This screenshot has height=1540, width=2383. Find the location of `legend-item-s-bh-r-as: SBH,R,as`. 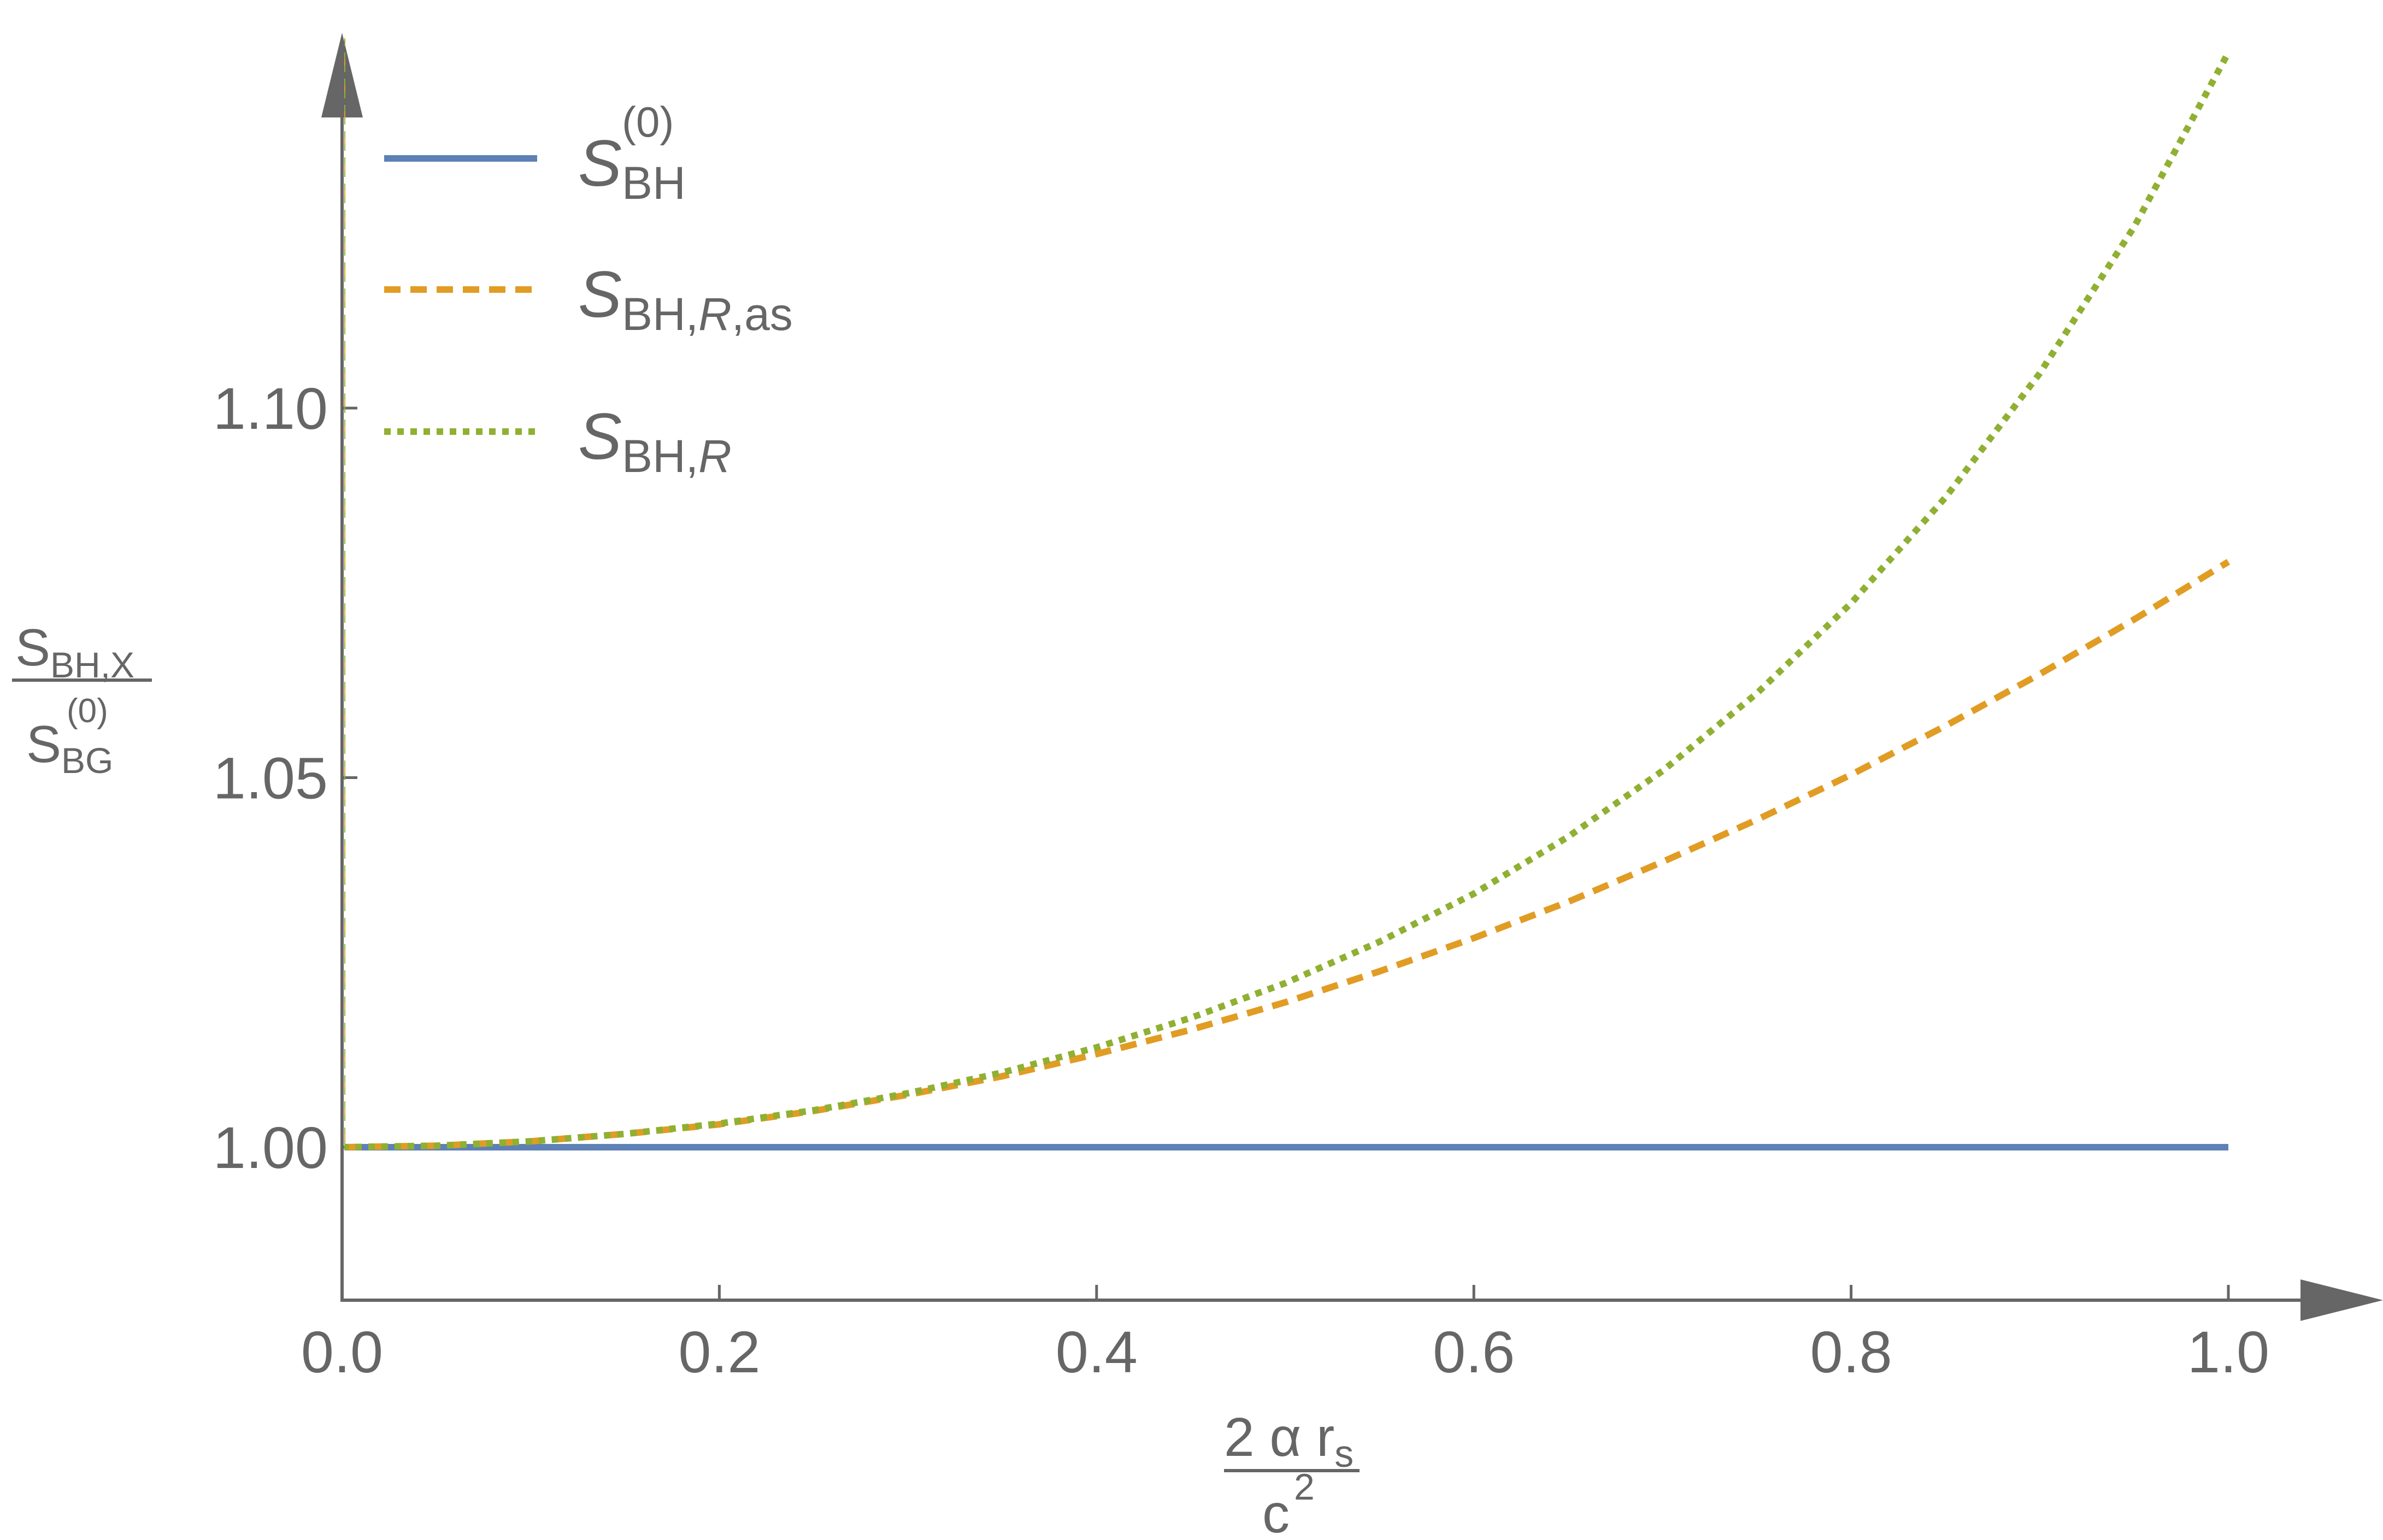

legend-item-s-bh-r-as: SBH,R,as is located at coordinates (588, 299).